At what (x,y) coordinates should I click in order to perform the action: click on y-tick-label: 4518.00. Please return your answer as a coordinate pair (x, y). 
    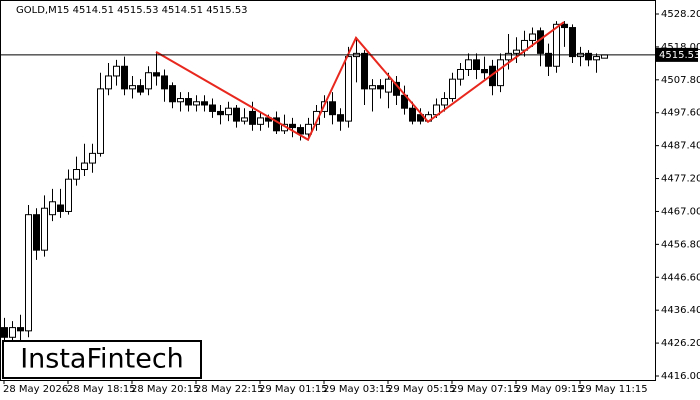
    Looking at the image, I should click on (680, 47).